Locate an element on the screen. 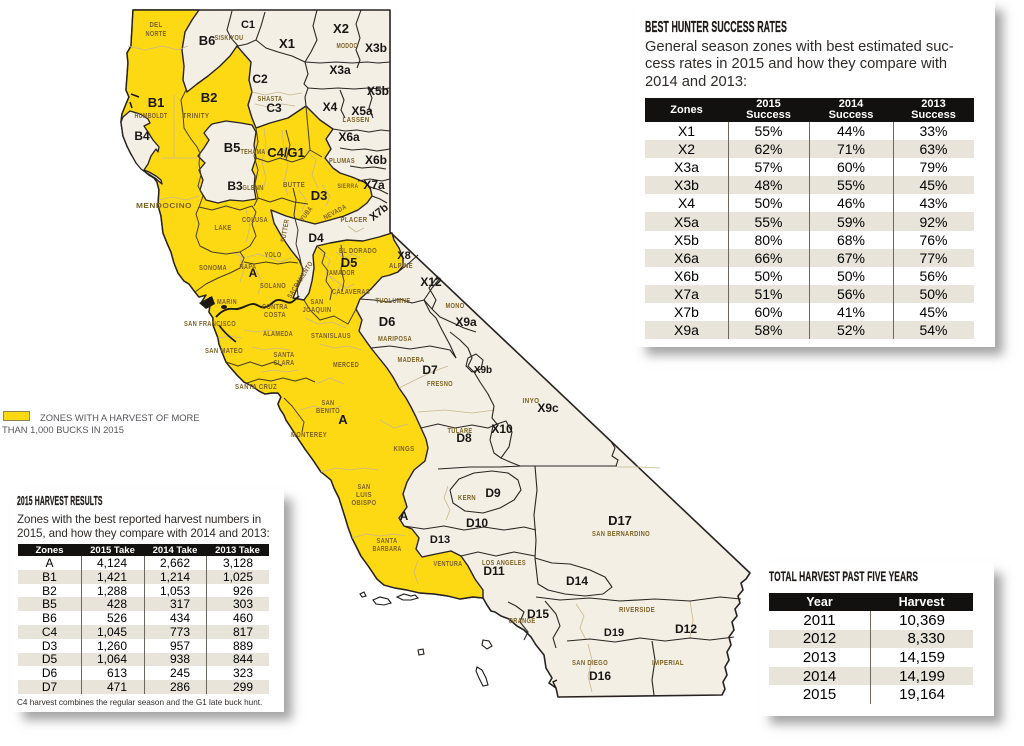 Image resolution: width=1024 pixels, height=746 pixels. svg-text: D15 is located at coordinates (538, 614).